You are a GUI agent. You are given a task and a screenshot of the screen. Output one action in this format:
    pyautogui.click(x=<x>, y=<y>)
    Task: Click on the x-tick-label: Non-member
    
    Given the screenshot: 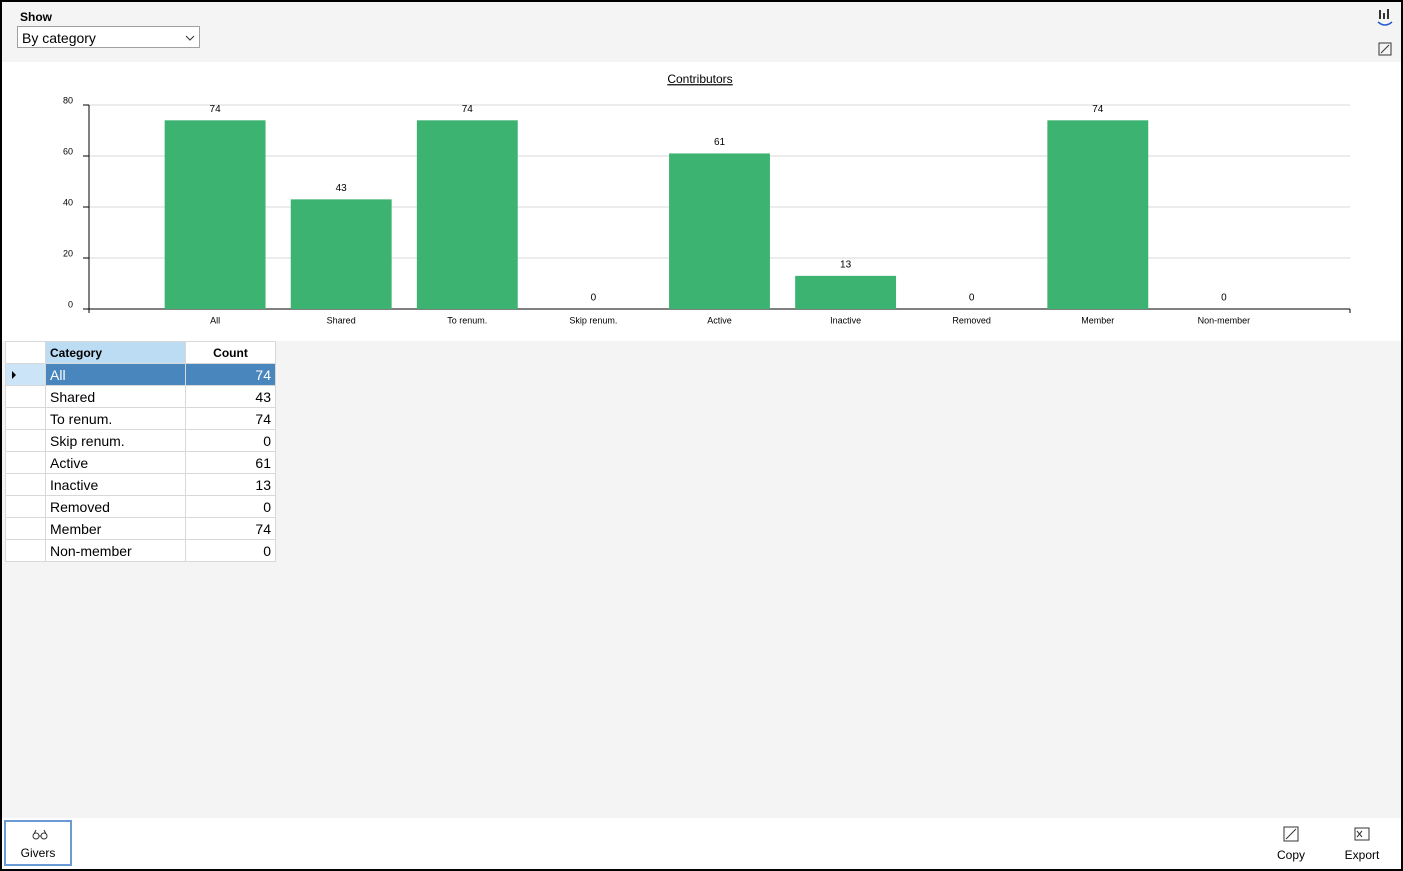 What is the action you would take?
    pyautogui.click(x=1224, y=320)
    